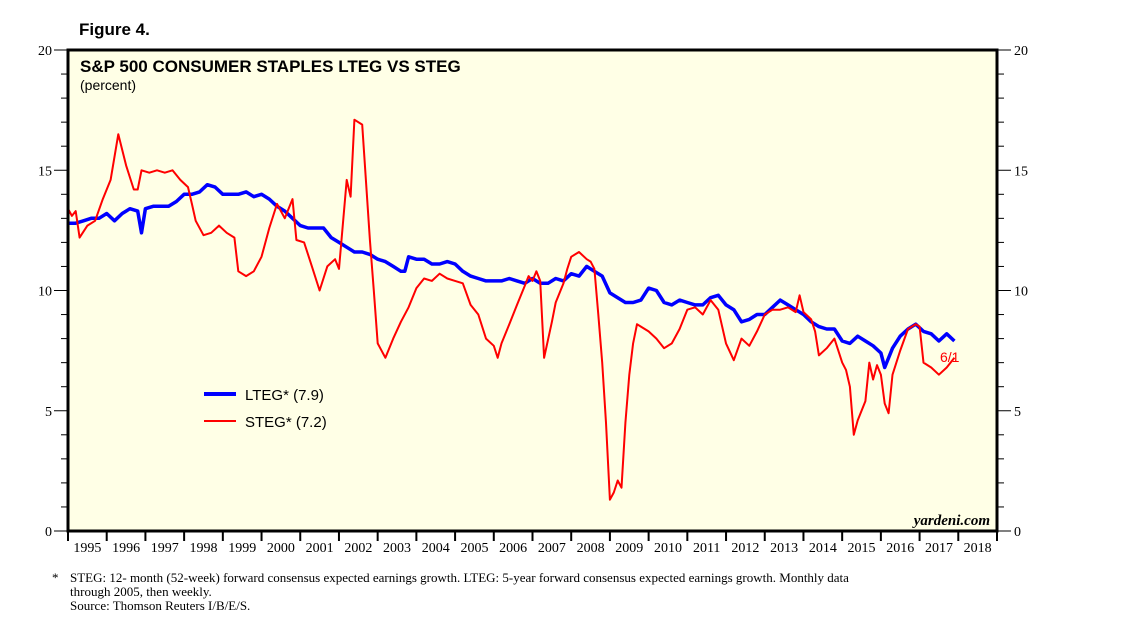 This screenshot has width=1138, height=631. Describe the element at coordinates (552, 548) in the screenshot. I see `x-tick-label: 2007` at that location.